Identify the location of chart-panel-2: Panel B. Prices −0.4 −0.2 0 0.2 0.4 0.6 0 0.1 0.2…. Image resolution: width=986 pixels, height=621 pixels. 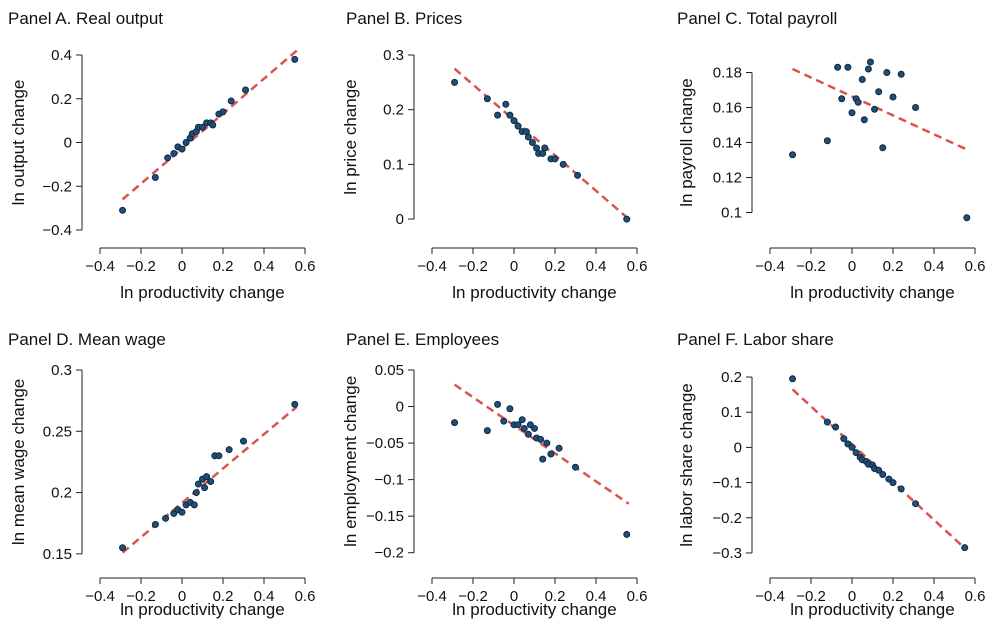
(494, 155).